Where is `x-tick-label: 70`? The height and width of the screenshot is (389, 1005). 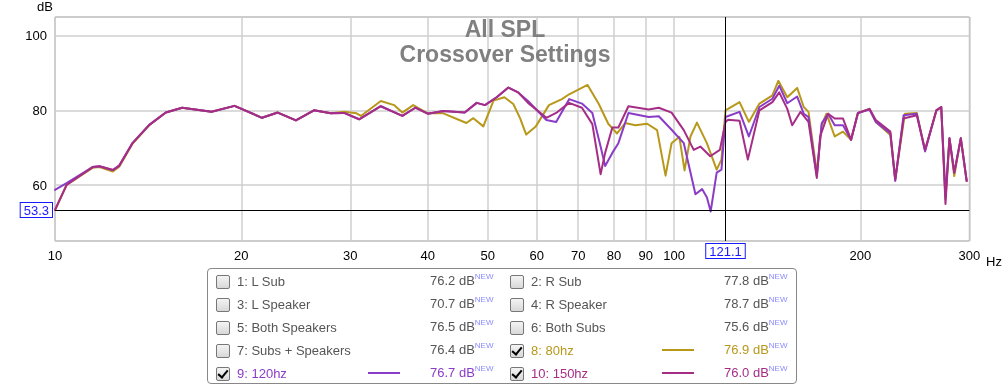
x-tick-label: 70 is located at coordinates (578, 255).